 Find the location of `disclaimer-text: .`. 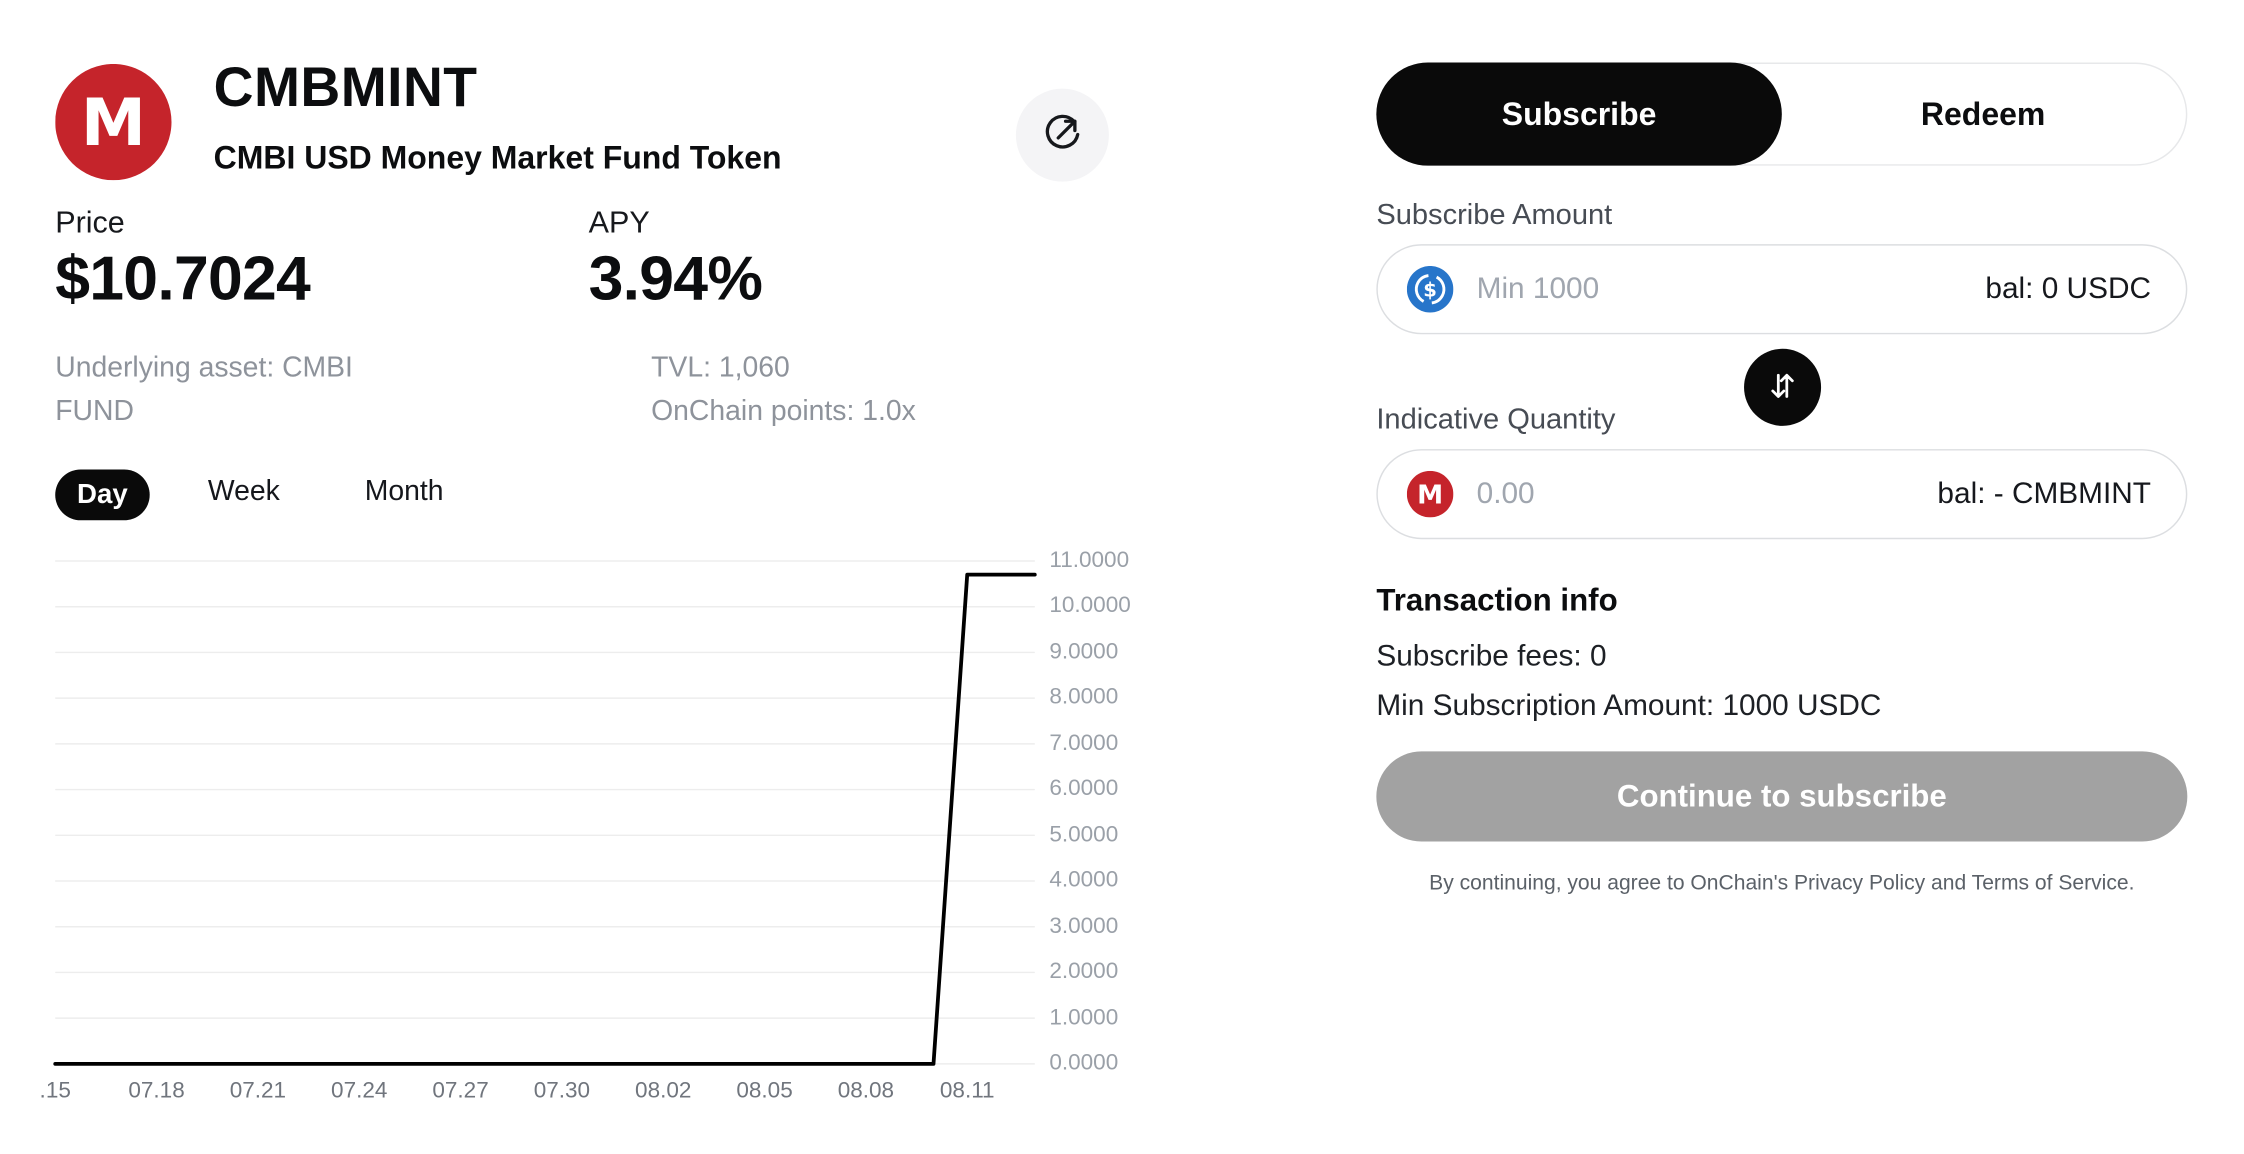

disclaimer-text: . is located at coordinates (2131, 884).